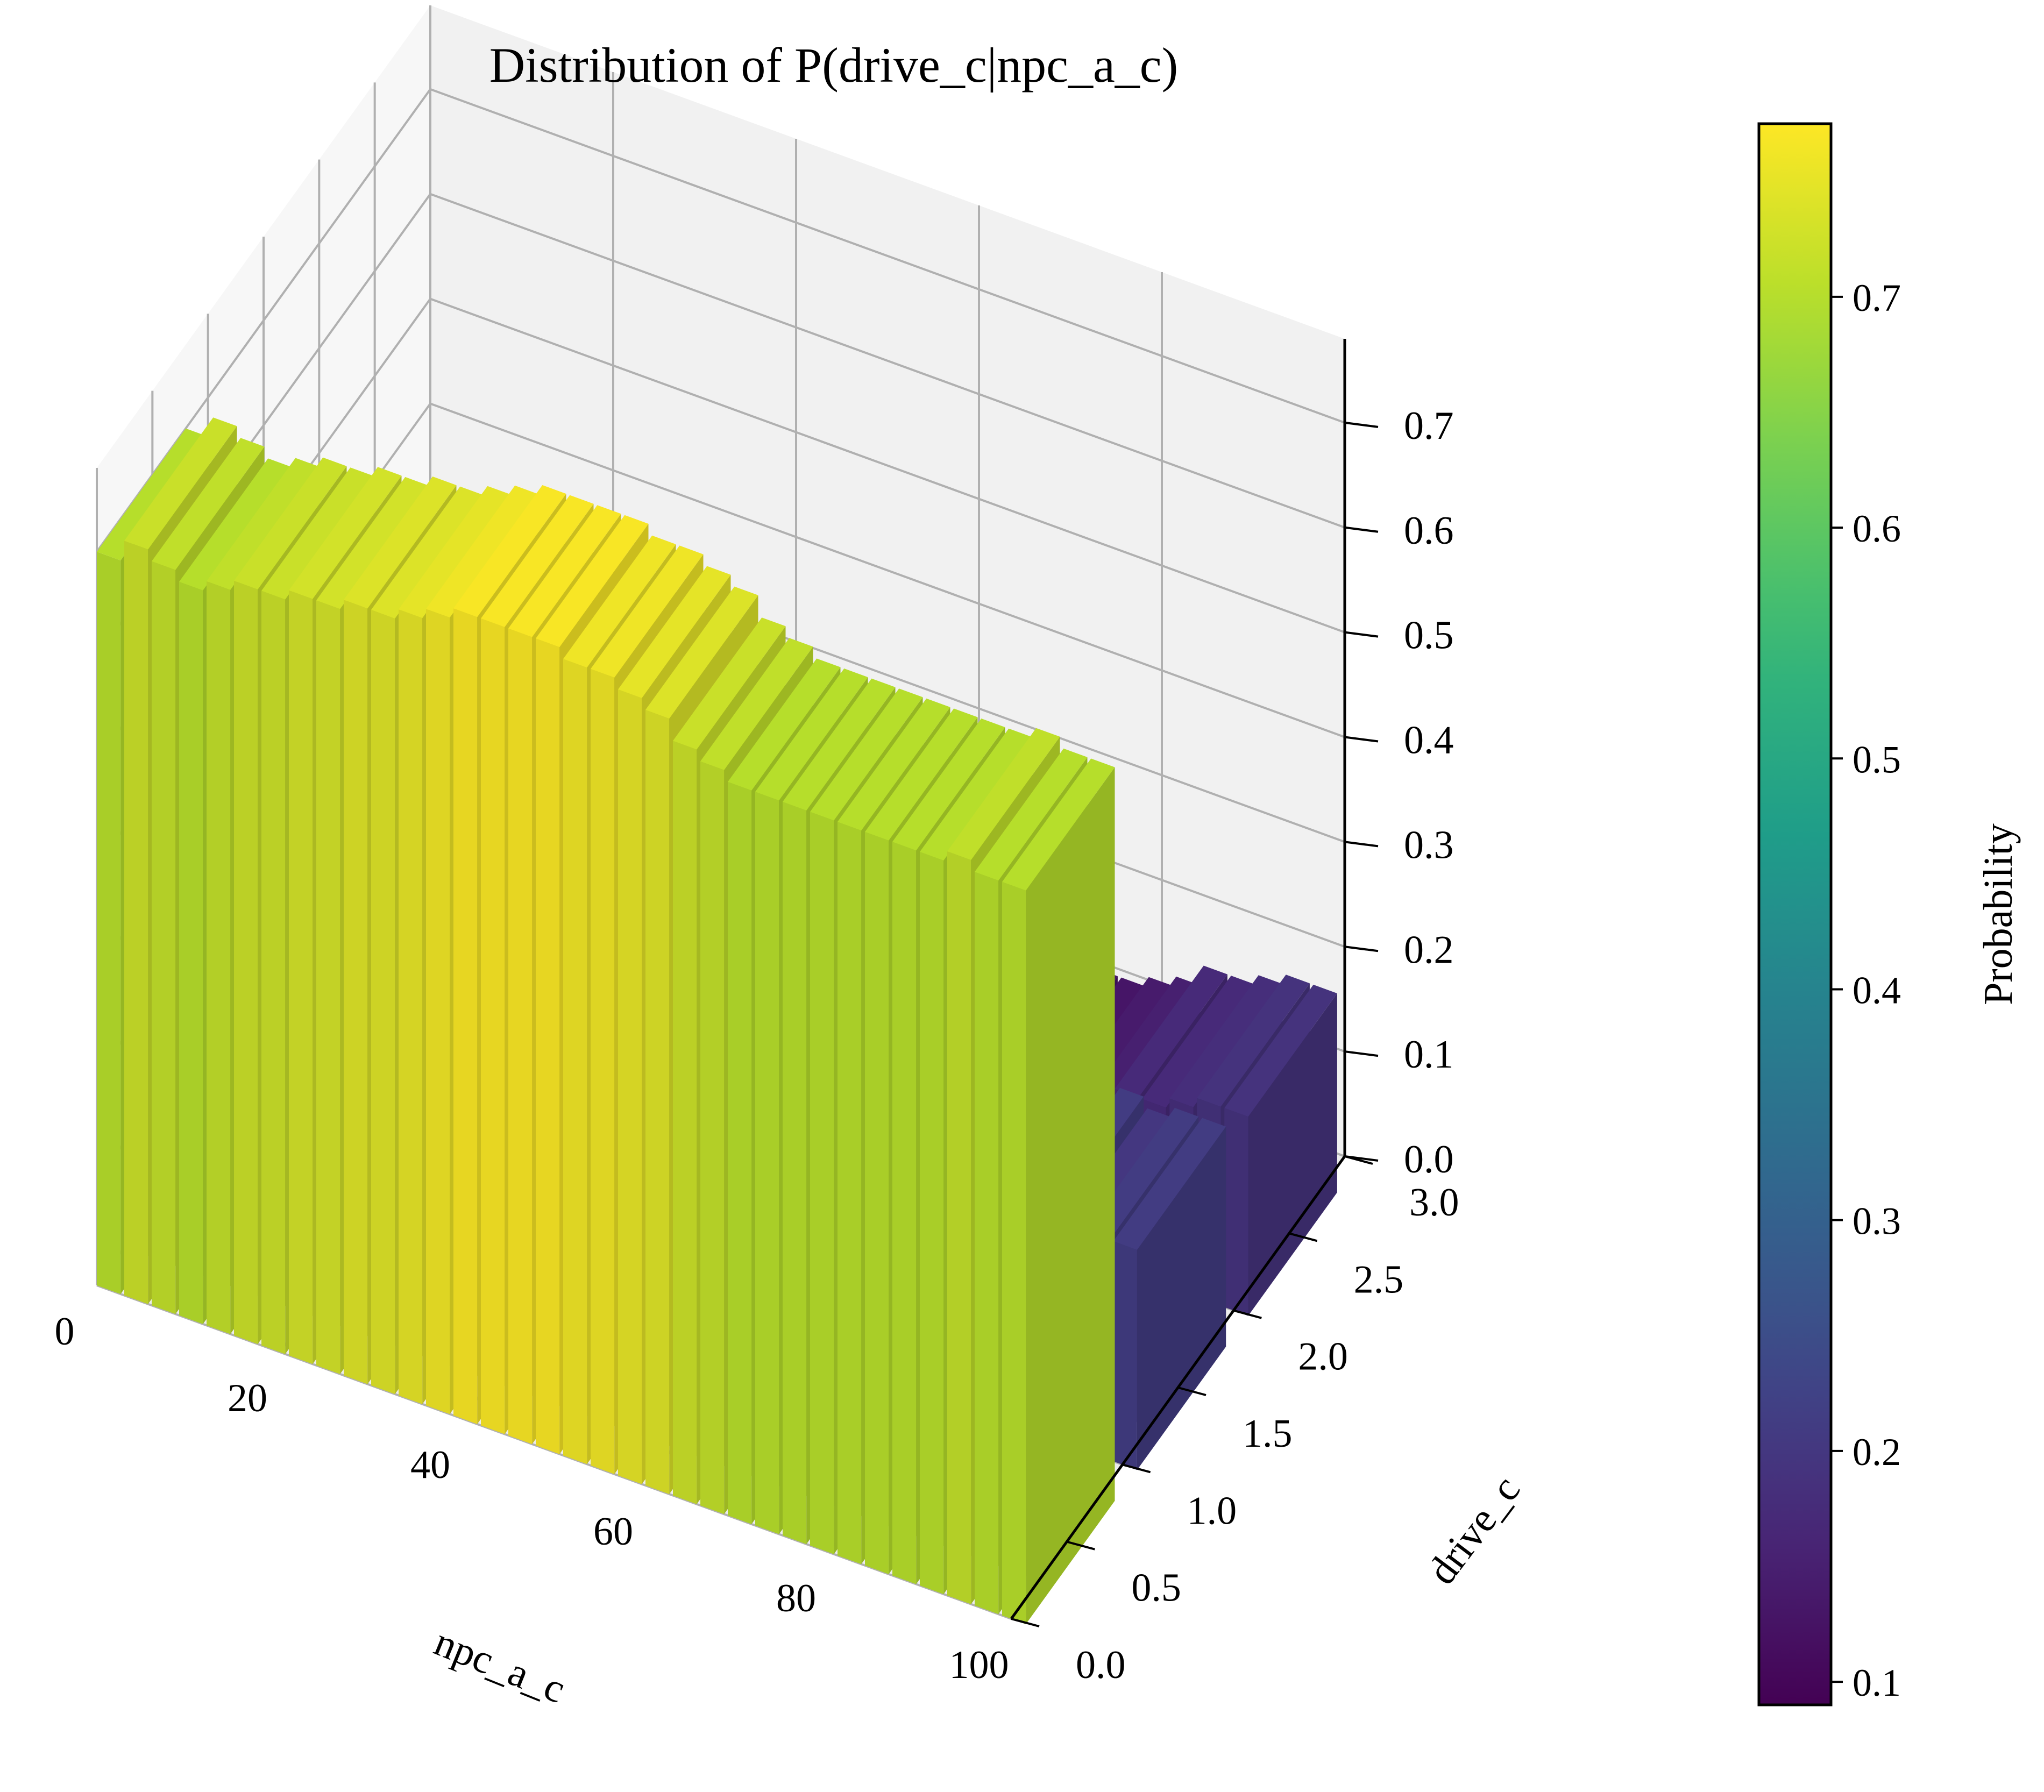  What do you see at coordinates (1889, 914) in the screenshot?
I see `colorbar: 0.1 0.2 0.3 0.4 0.5 0.6 0.7 Probability` at bounding box center [1889, 914].